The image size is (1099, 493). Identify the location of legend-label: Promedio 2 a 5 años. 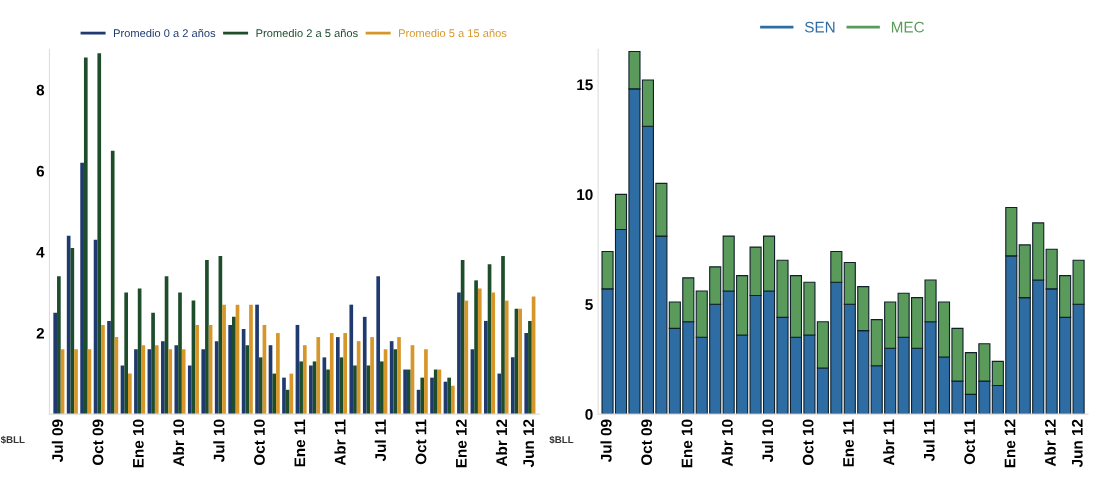
(307, 33).